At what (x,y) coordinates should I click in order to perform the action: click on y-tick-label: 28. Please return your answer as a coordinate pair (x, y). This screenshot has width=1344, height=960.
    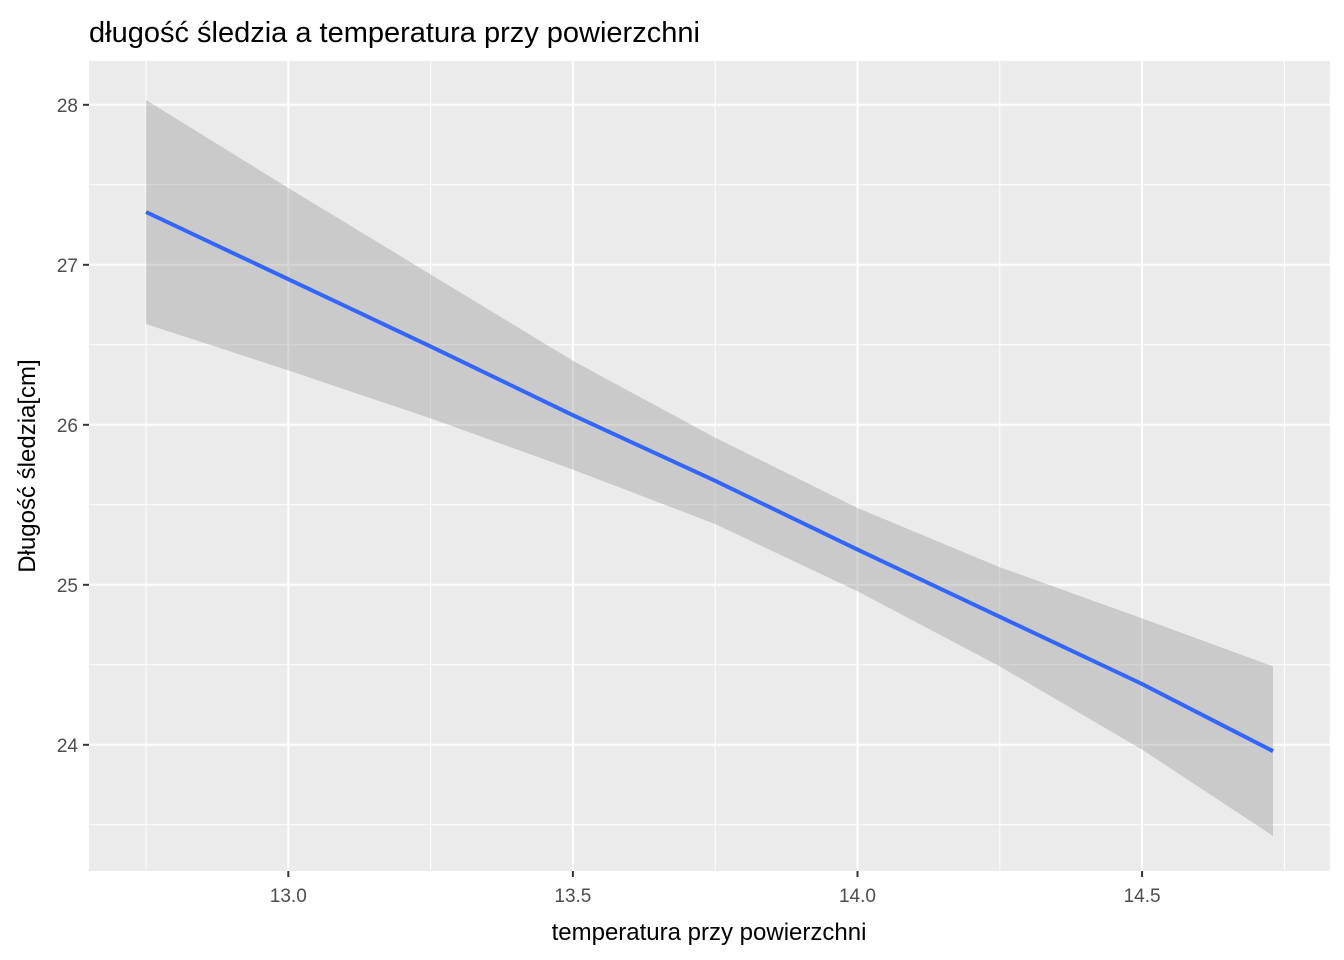
    Looking at the image, I should click on (67, 106).